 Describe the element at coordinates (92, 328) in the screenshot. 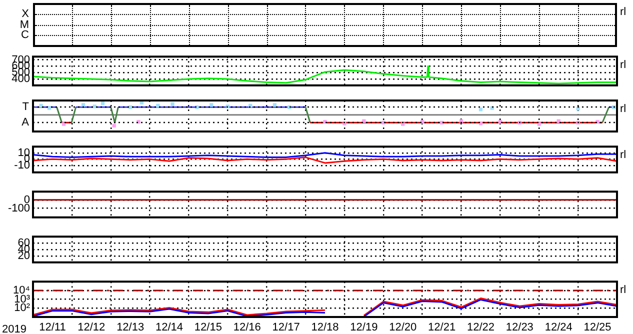

I see `x-tick-label: 12/12` at that location.